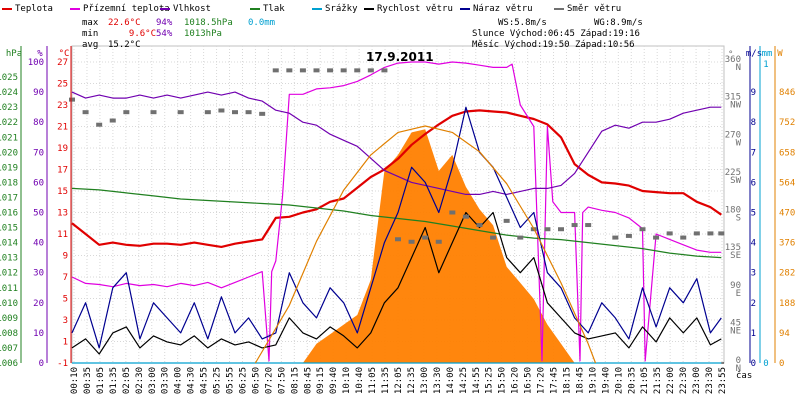 The image size is (800, 400). What do you see at coordinates (90, 34) in the screenshot?
I see `stats-min-label: min` at bounding box center [90, 34].